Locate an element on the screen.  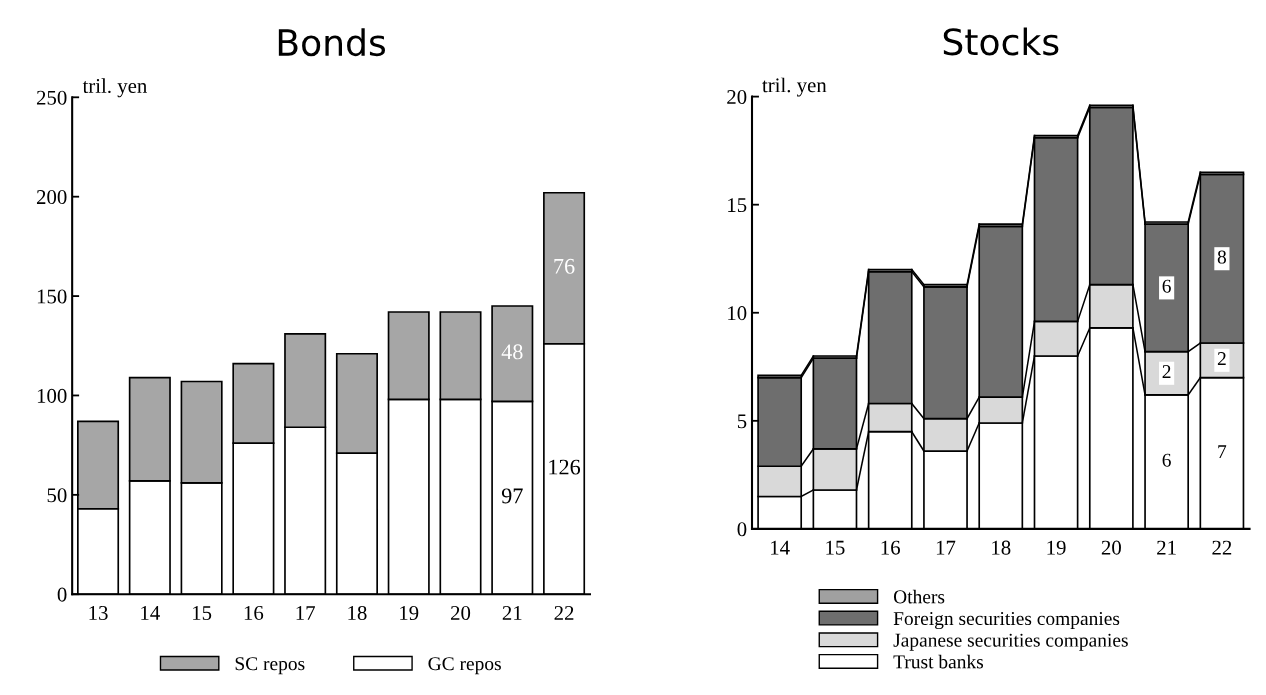
y-tick-label: 100 is located at coordinates (52, 395).